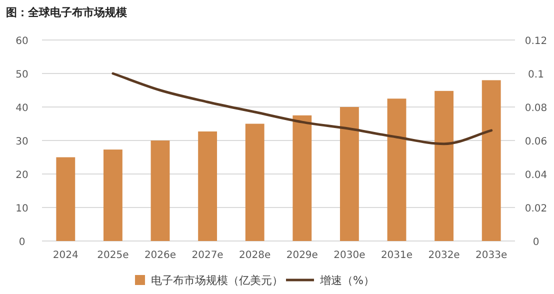  I want to click on legend-label: 增速（%）, so click(346, 280).